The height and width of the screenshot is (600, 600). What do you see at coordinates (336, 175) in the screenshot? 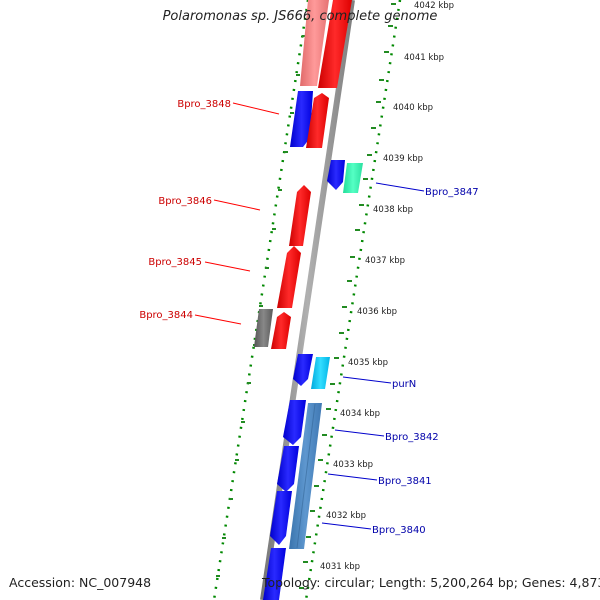
I see `gene-bpro-3847-reverse` at bounding box center [336, 175].